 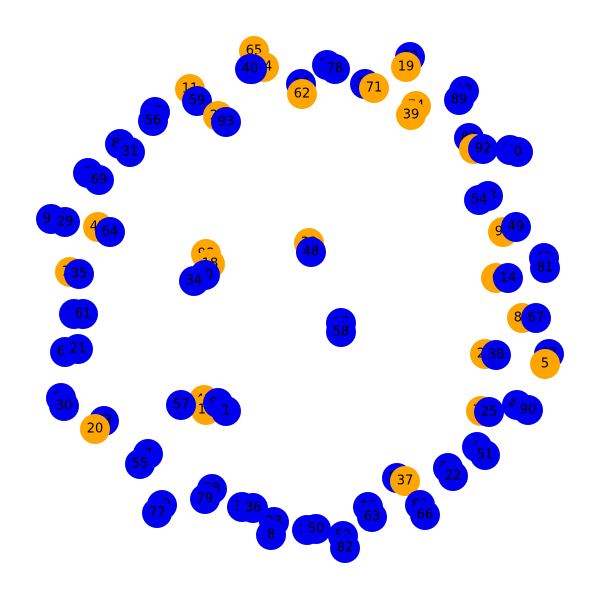 I want to click on node-59: 59, so click(x=197, y=101).